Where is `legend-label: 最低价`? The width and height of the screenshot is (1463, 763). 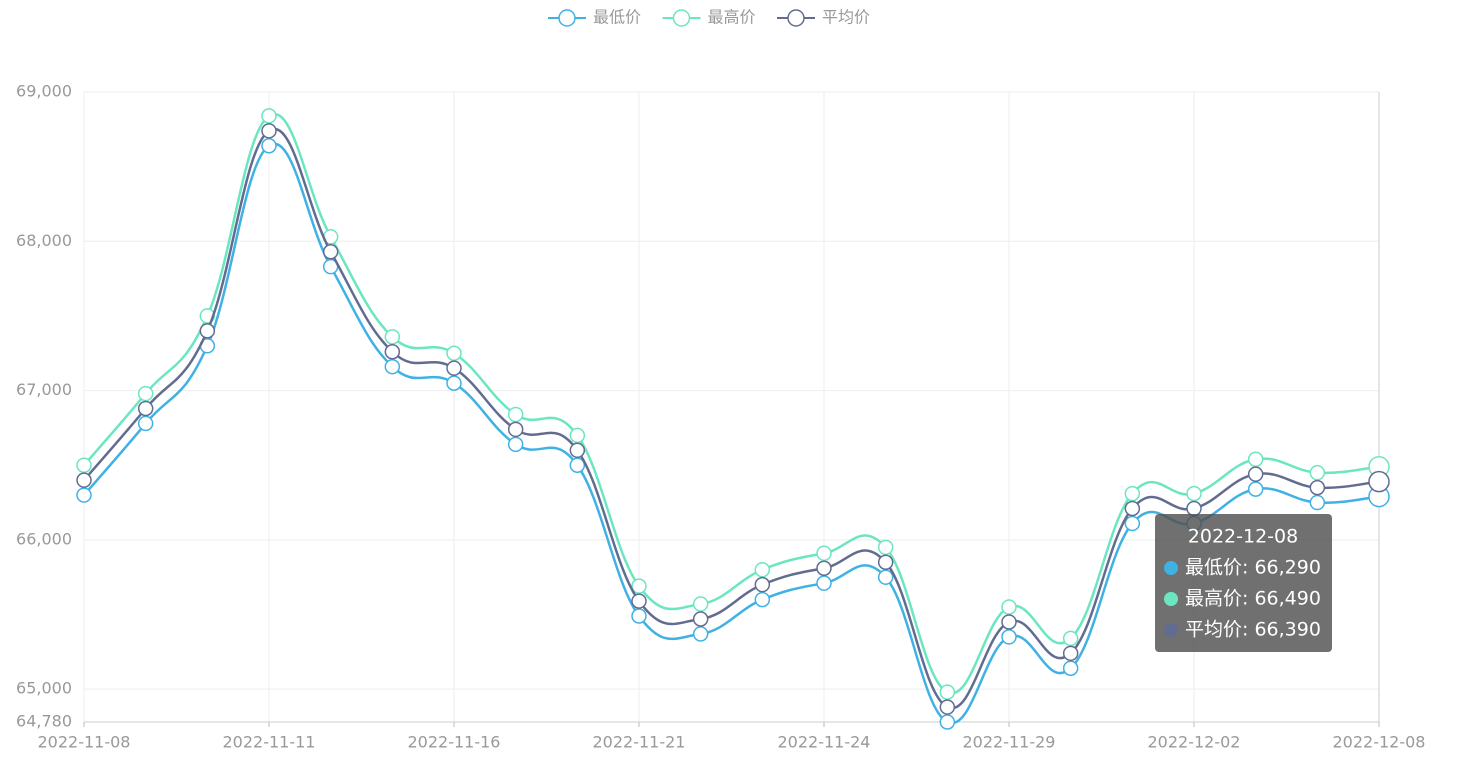
legend-label: 最低价 is located at coordinates (617, 17).